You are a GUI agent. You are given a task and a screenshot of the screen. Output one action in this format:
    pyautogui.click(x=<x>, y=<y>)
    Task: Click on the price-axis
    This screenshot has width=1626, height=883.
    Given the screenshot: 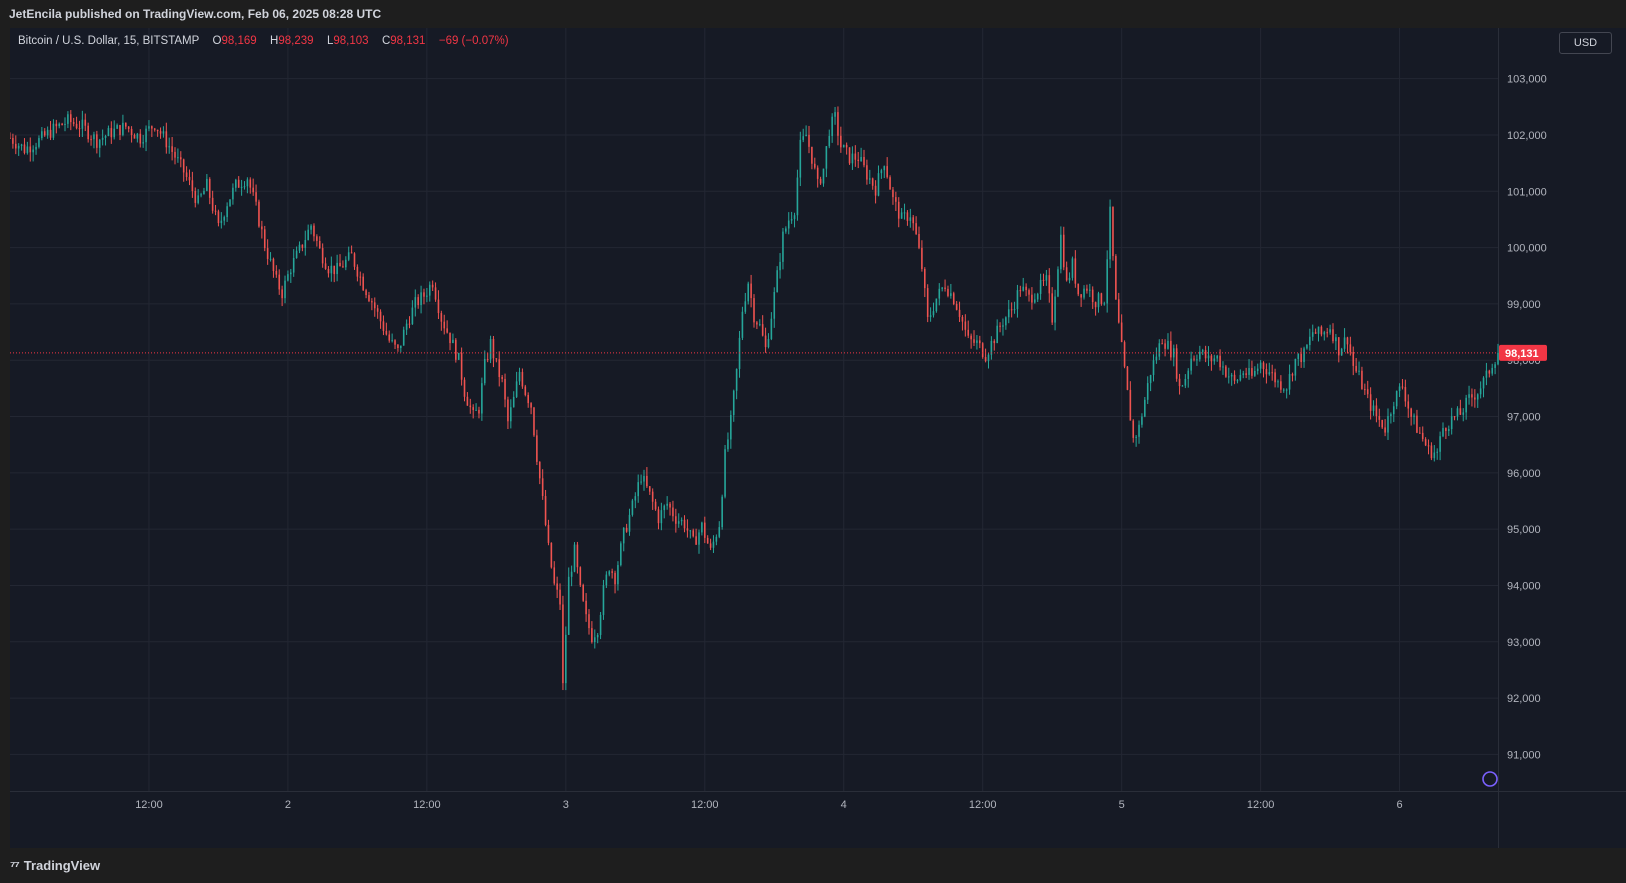 What is the action you would take?
    pyautogui.click(x=1562, y=438)
    